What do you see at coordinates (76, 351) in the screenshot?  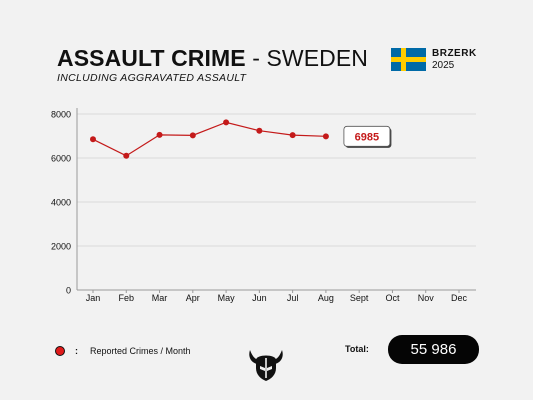 I see `legend-colon: :` at bounding box center [76, 351].